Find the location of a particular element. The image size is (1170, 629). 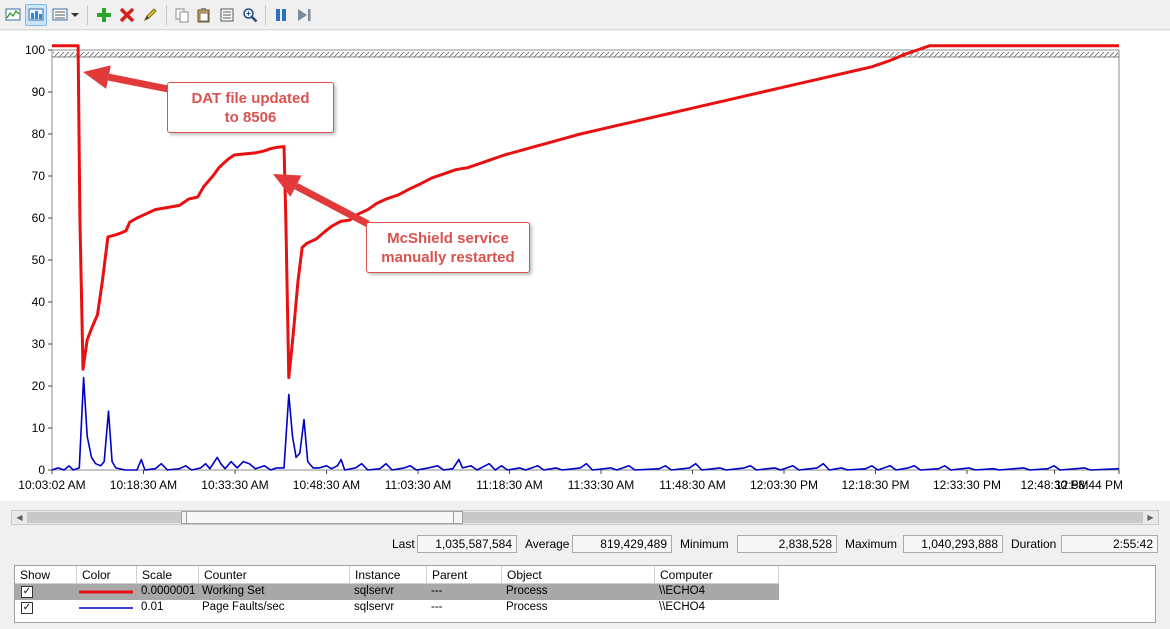

x-tick-label: 10:03:02 AM is located at coordinates (51, 485).